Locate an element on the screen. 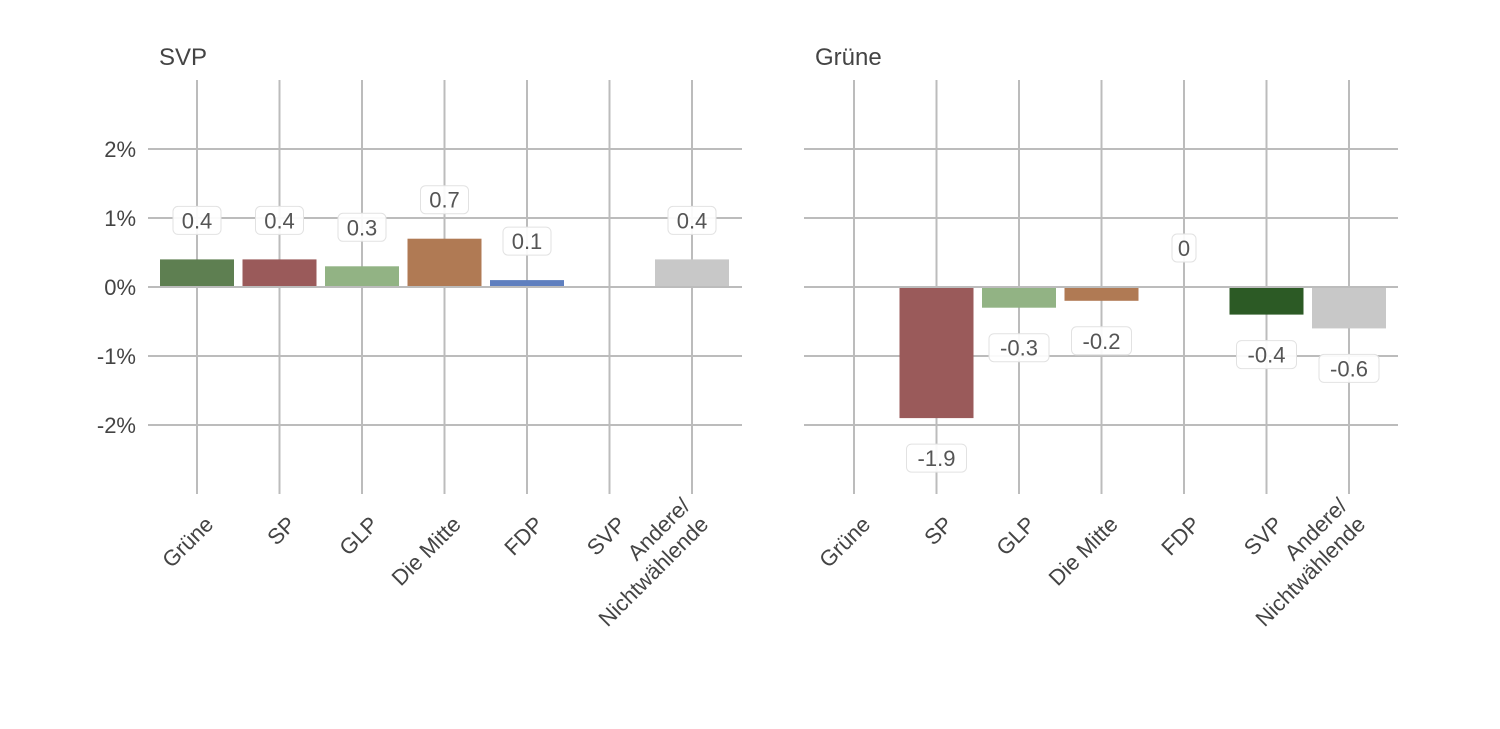  panel2-data-label: -0.2 is located at coordinates (1102, 341).